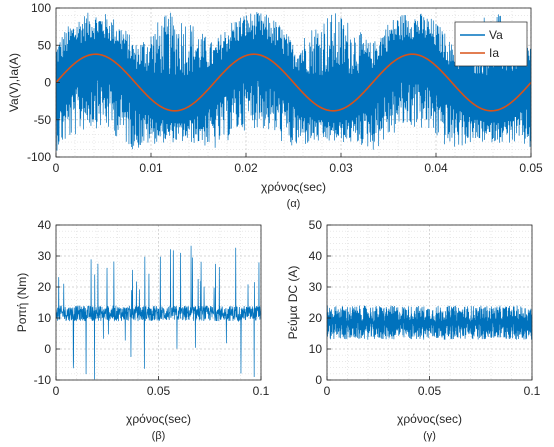 The image size is (554, 447). What do you see at coordinates (41, 8) in the screenshot?
I see `y-tick-label: 100` at bounding box center [41, 8].